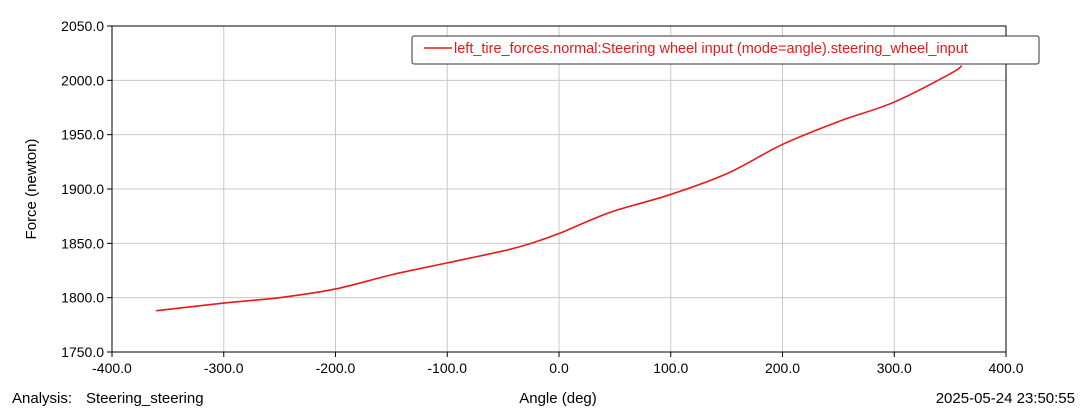 The width and height of the screenshot is (1080, 411). Describe the element at coordinates (82, 135) in the screenshot. I see `y-tick-label: 1950.0` at that location.